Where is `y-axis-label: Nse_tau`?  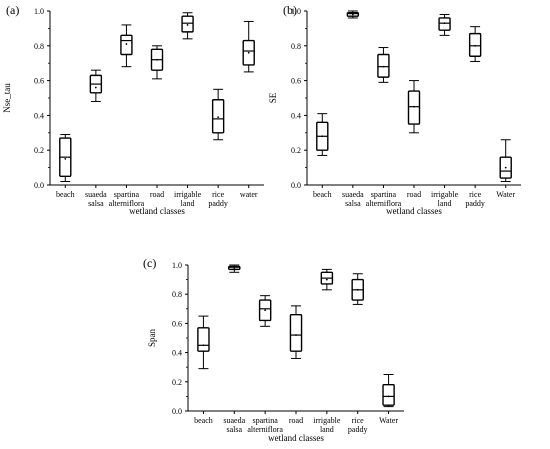 y-axis-label: Nse_tau is located at coordinates (7, 98).